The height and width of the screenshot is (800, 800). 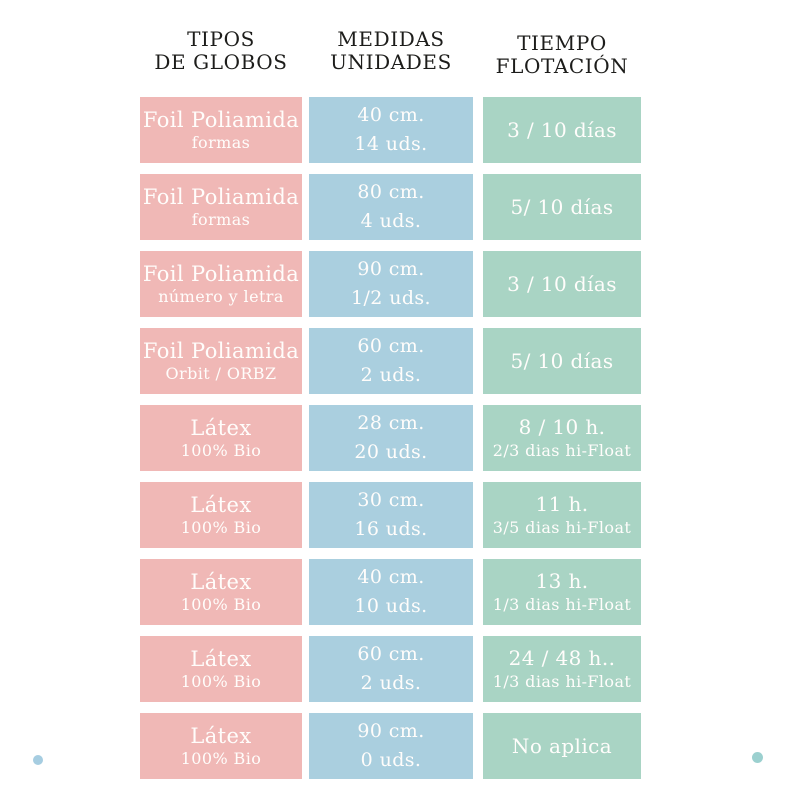 I want to click on cell-medida-row5: 28 cm. 20 uds., so click(x=391, y=438).